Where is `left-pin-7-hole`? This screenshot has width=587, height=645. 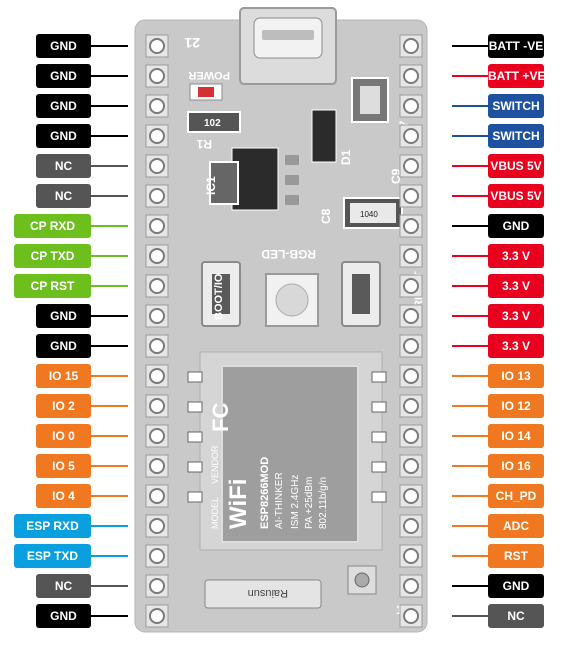 left-pin-7-hole is located at coordinates (157, 226).